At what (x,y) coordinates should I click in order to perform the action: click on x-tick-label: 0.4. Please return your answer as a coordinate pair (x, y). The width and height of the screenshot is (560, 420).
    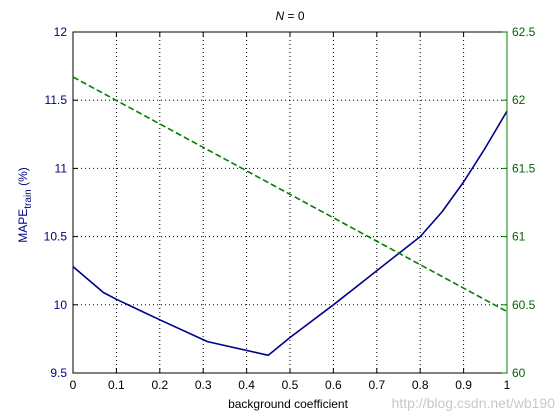
    Looking at the image, I should click on (246, 385).